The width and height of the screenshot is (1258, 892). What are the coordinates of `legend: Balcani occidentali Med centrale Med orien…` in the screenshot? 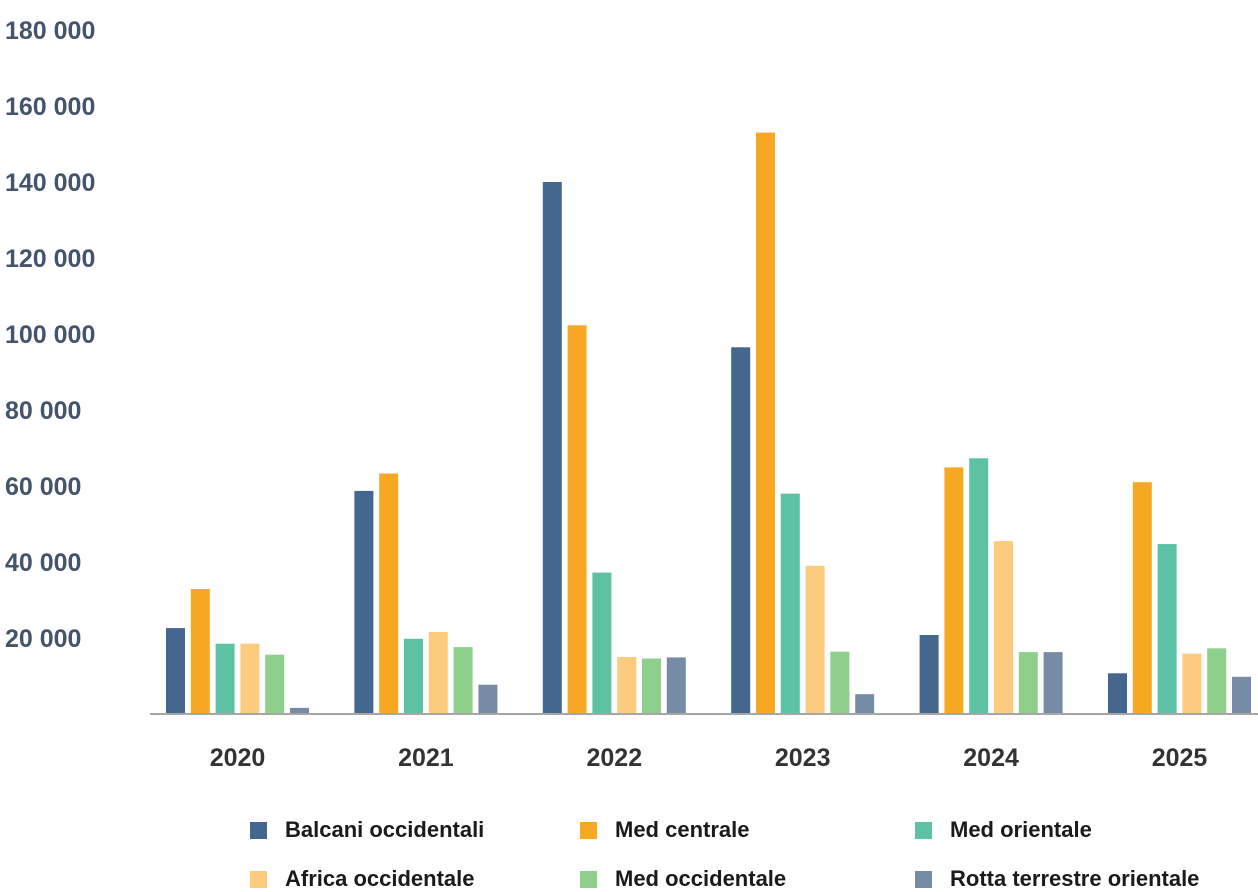 It's located at (754, 852).